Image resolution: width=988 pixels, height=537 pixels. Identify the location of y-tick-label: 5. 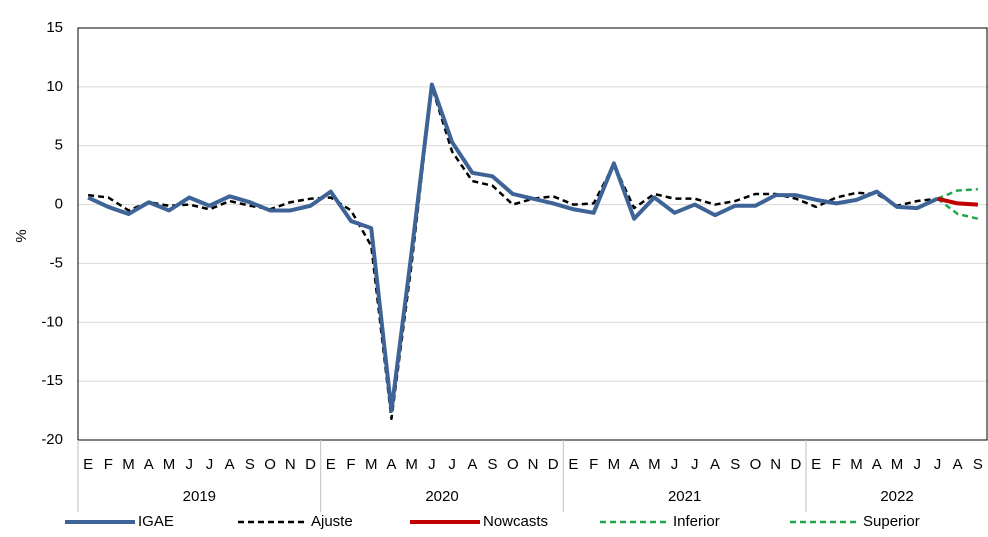
(59, 145).